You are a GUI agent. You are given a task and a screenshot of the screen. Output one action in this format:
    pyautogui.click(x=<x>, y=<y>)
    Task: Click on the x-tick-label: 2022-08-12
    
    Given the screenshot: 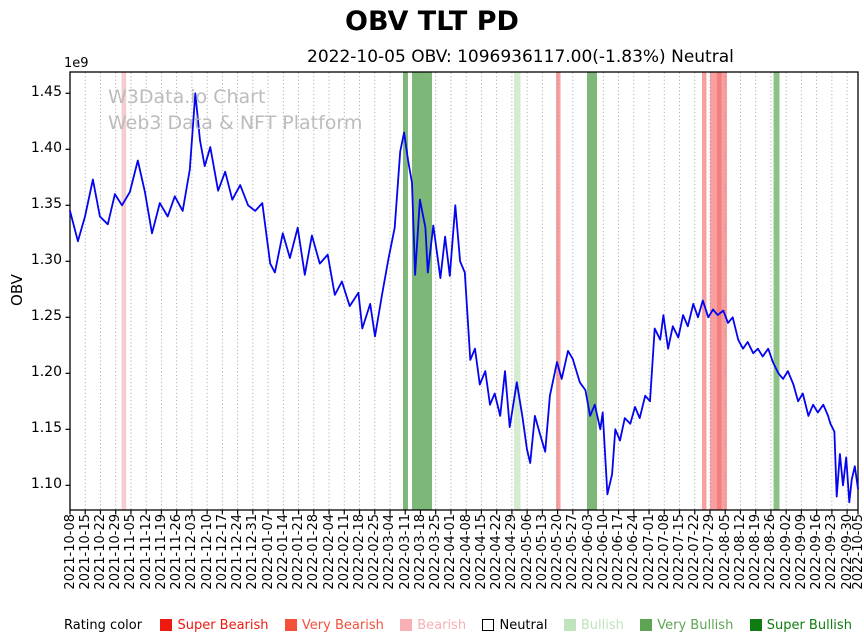 What is the action you would take?
    pyautogui.click(x=740, y=552)
    